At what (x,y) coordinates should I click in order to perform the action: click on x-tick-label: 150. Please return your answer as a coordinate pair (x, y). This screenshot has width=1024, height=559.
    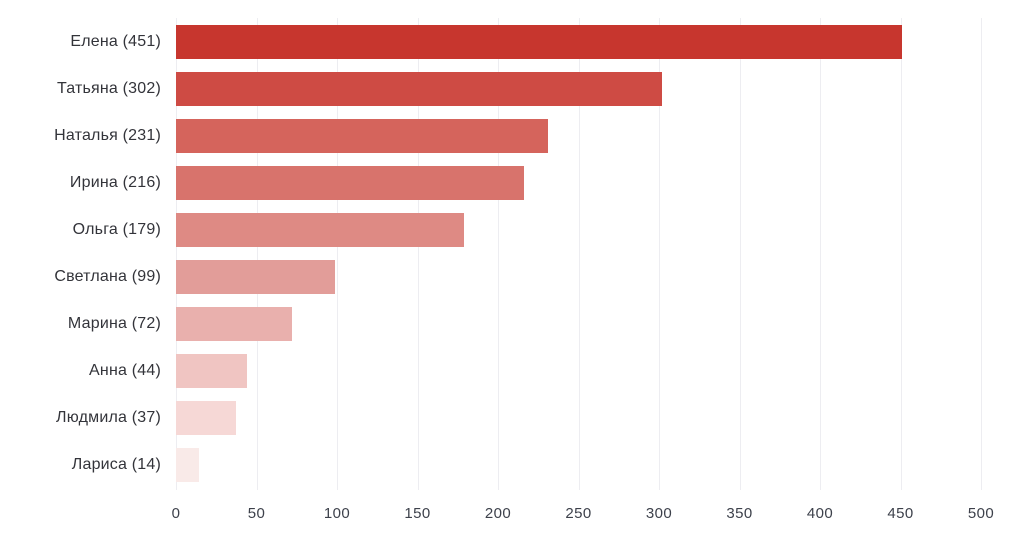
    Looking at the image, I should click on (417, 513).